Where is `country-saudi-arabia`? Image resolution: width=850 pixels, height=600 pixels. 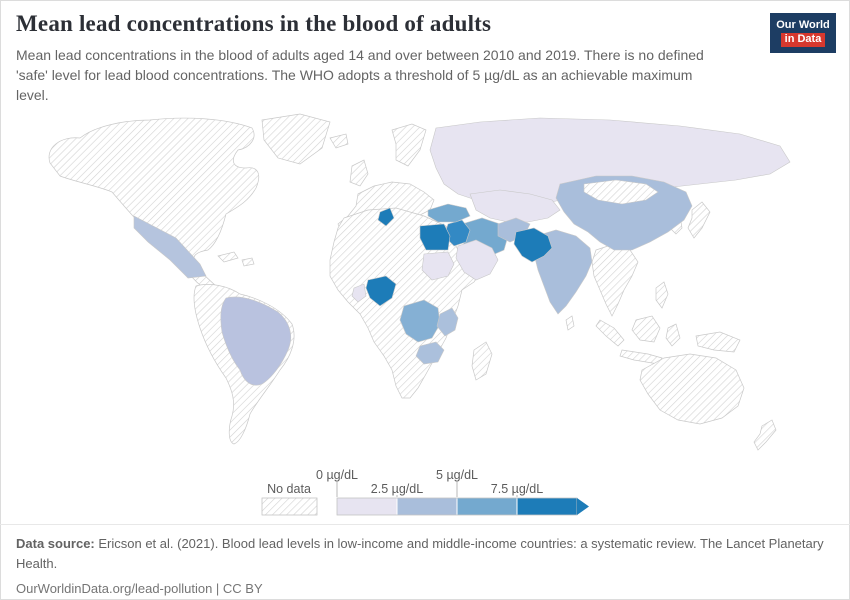 country-saudi-arabia is located at coordinates (477, 260).